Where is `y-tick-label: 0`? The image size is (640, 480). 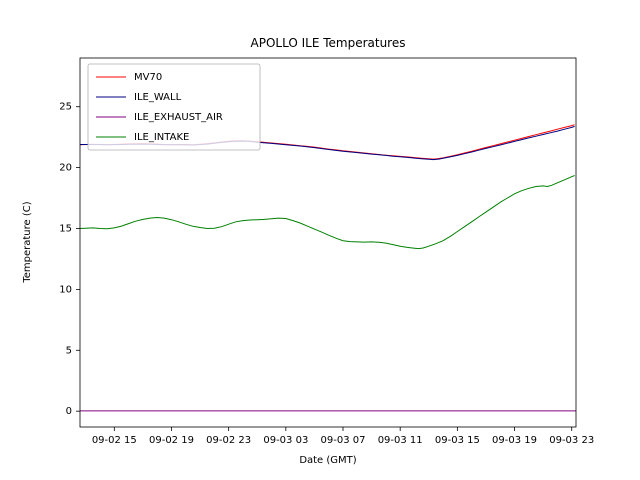 y-tick-label: 0 is located at coordinates (69, 411).